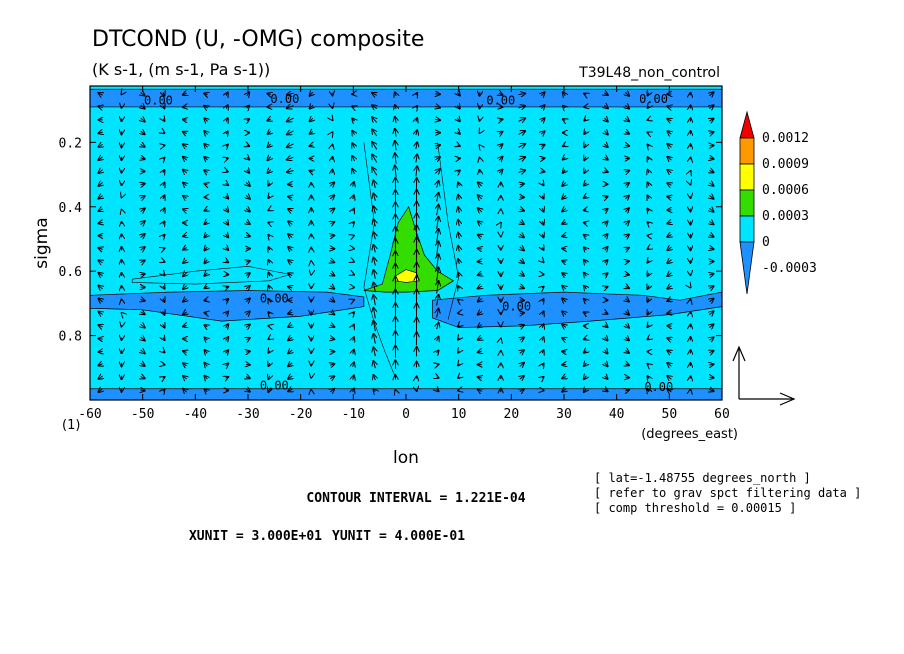  What do you see at coordinates (785, 216) in the screenshot?
I see `colorbar-label: 0.0003` at bounding box center [785, 216].